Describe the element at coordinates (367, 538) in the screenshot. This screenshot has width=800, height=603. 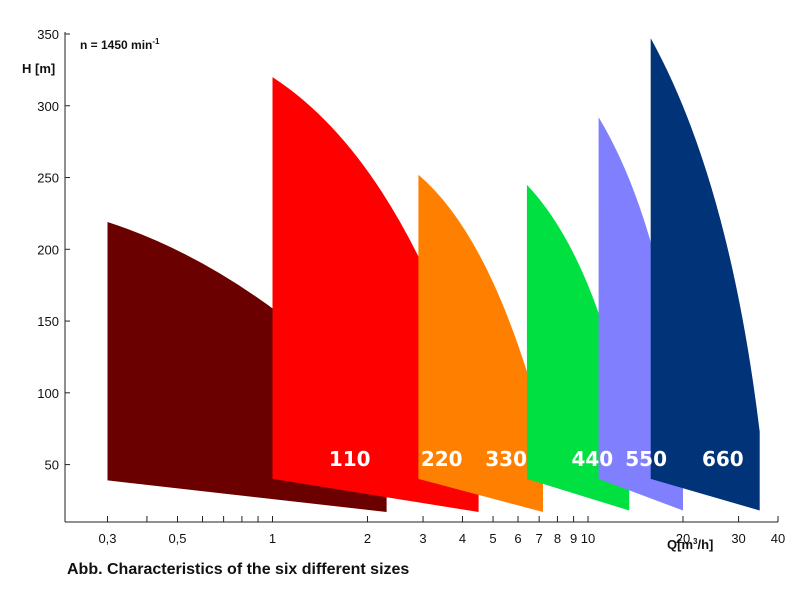
I see `x-tick-label: 2` at that location.